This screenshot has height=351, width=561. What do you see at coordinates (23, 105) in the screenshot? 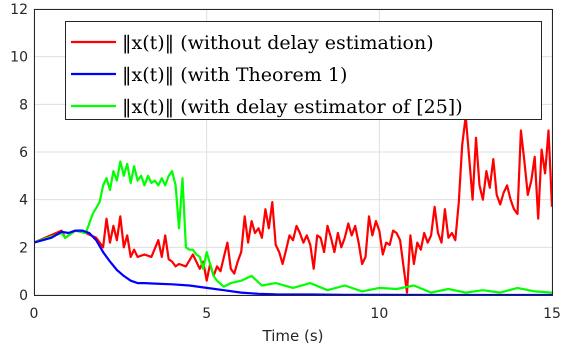
I see `y-tick-label: 8` at bounding box center [23, 105].